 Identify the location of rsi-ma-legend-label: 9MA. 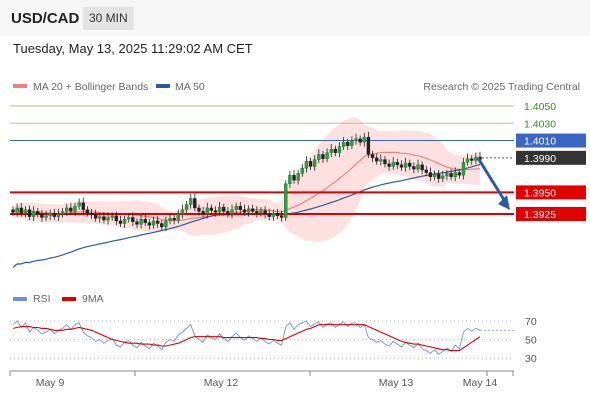
(93, 299).